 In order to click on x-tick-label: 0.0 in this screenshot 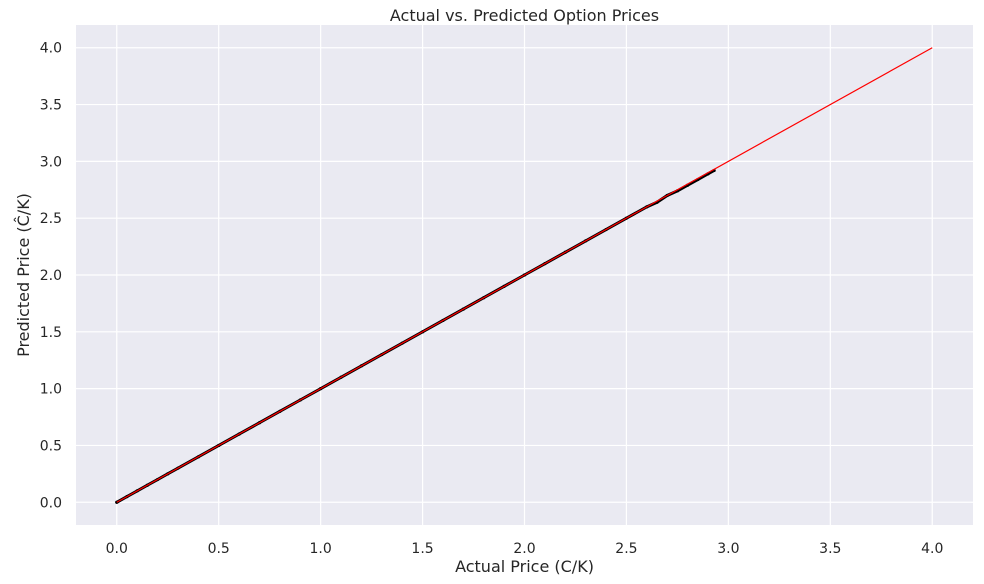, I will do `click(117, 549)`.